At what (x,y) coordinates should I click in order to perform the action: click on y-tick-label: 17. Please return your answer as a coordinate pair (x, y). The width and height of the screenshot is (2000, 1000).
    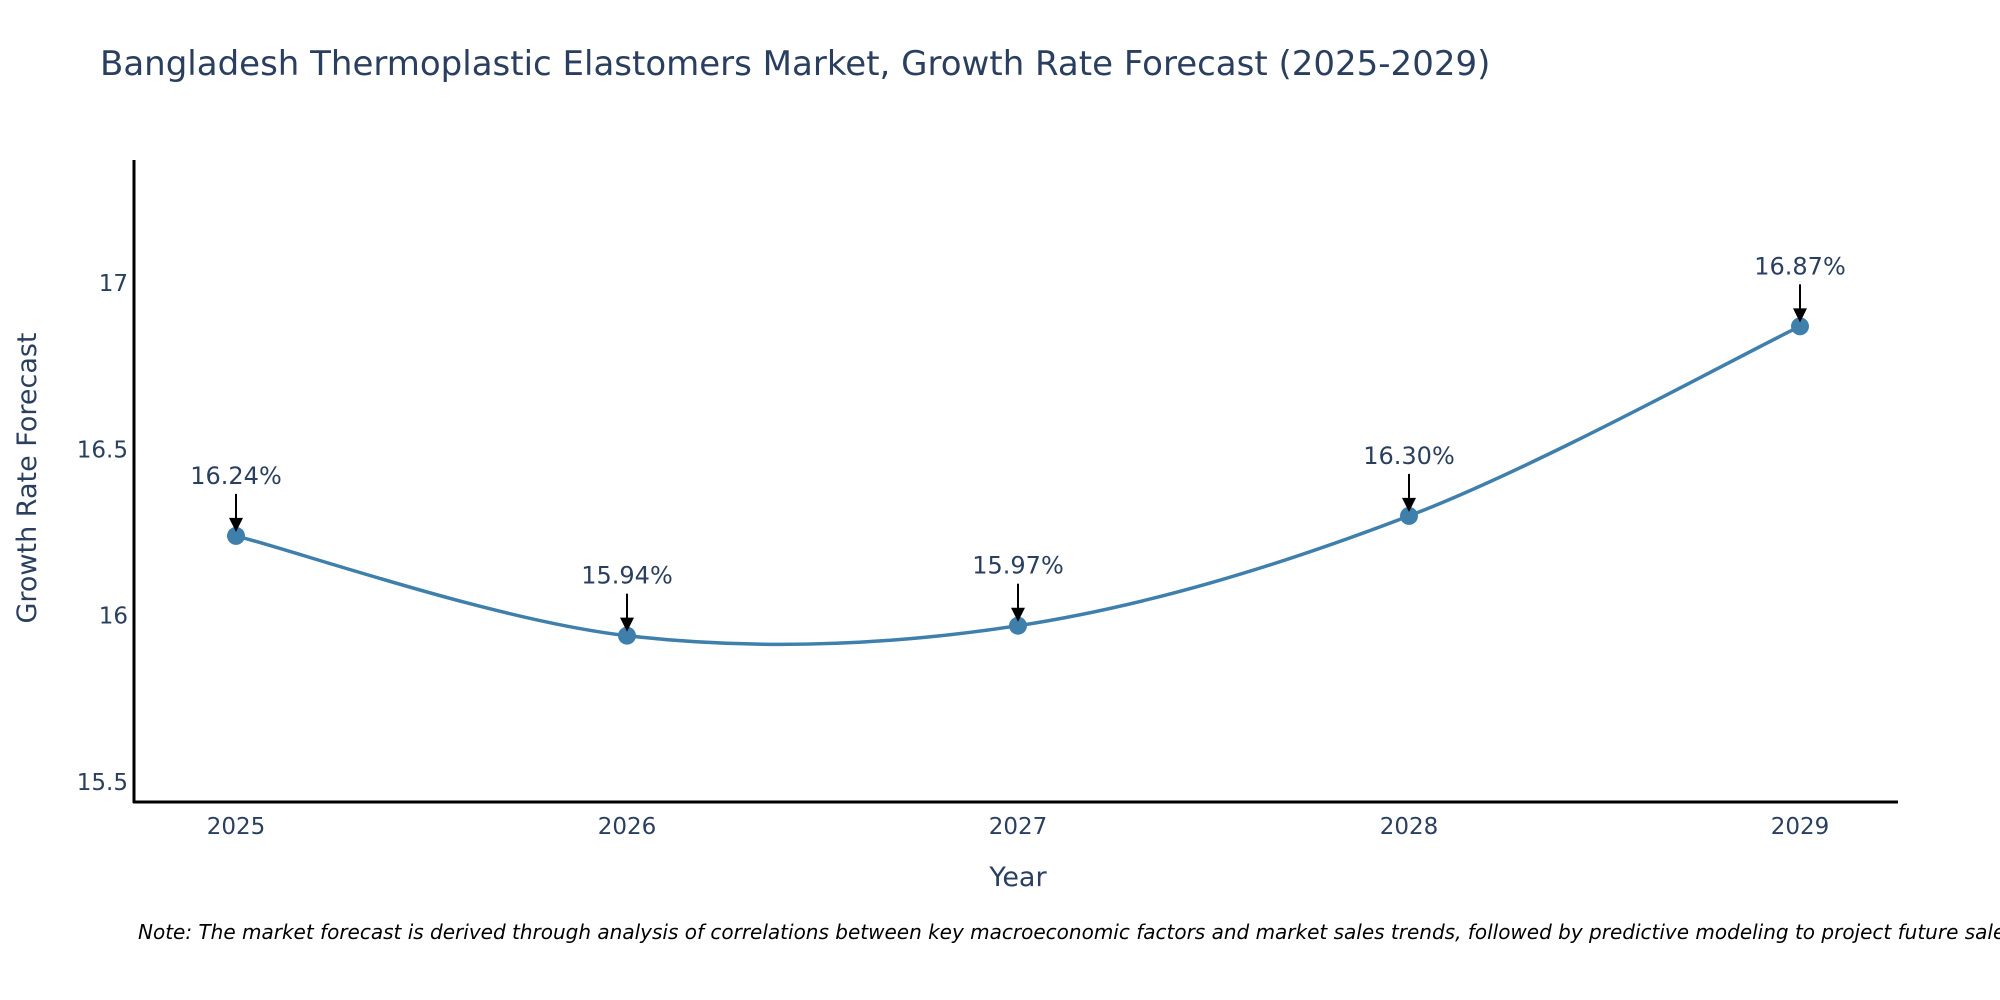
    Looking at the image, I should click on (113, 284).